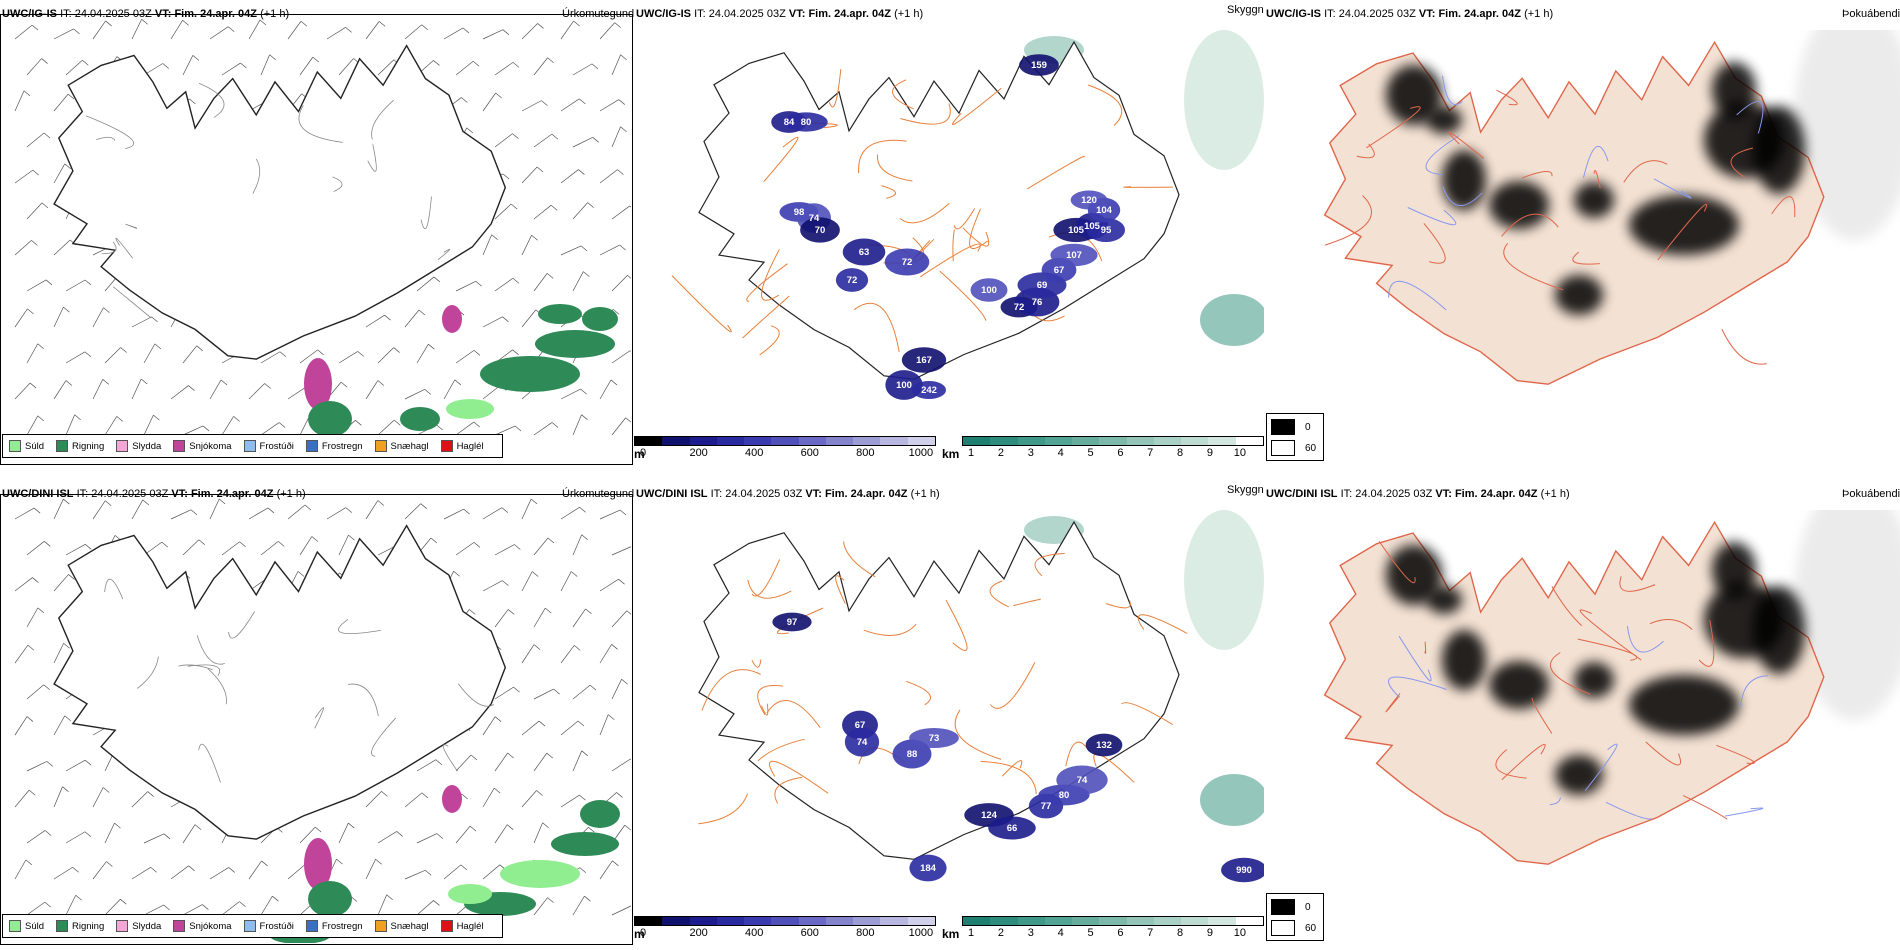  What do you see at coordinates (1210, 933) in the screenshot?
I see `colorbar-tick: 9` at bounding box center [1210, 933].